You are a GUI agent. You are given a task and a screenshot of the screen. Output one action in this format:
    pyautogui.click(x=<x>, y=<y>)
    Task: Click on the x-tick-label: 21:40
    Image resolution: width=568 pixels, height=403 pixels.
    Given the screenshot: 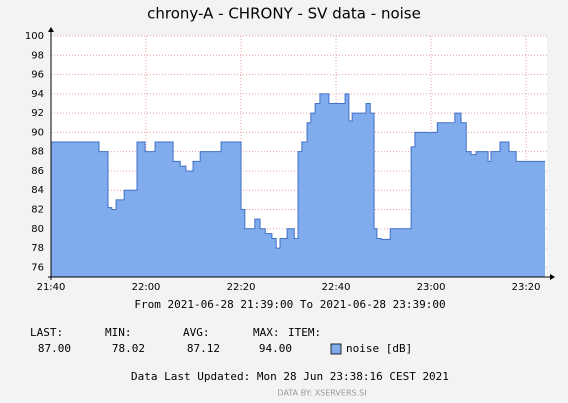 What is the action you would take?
    pyautogui.click(x=51, y=287)
    